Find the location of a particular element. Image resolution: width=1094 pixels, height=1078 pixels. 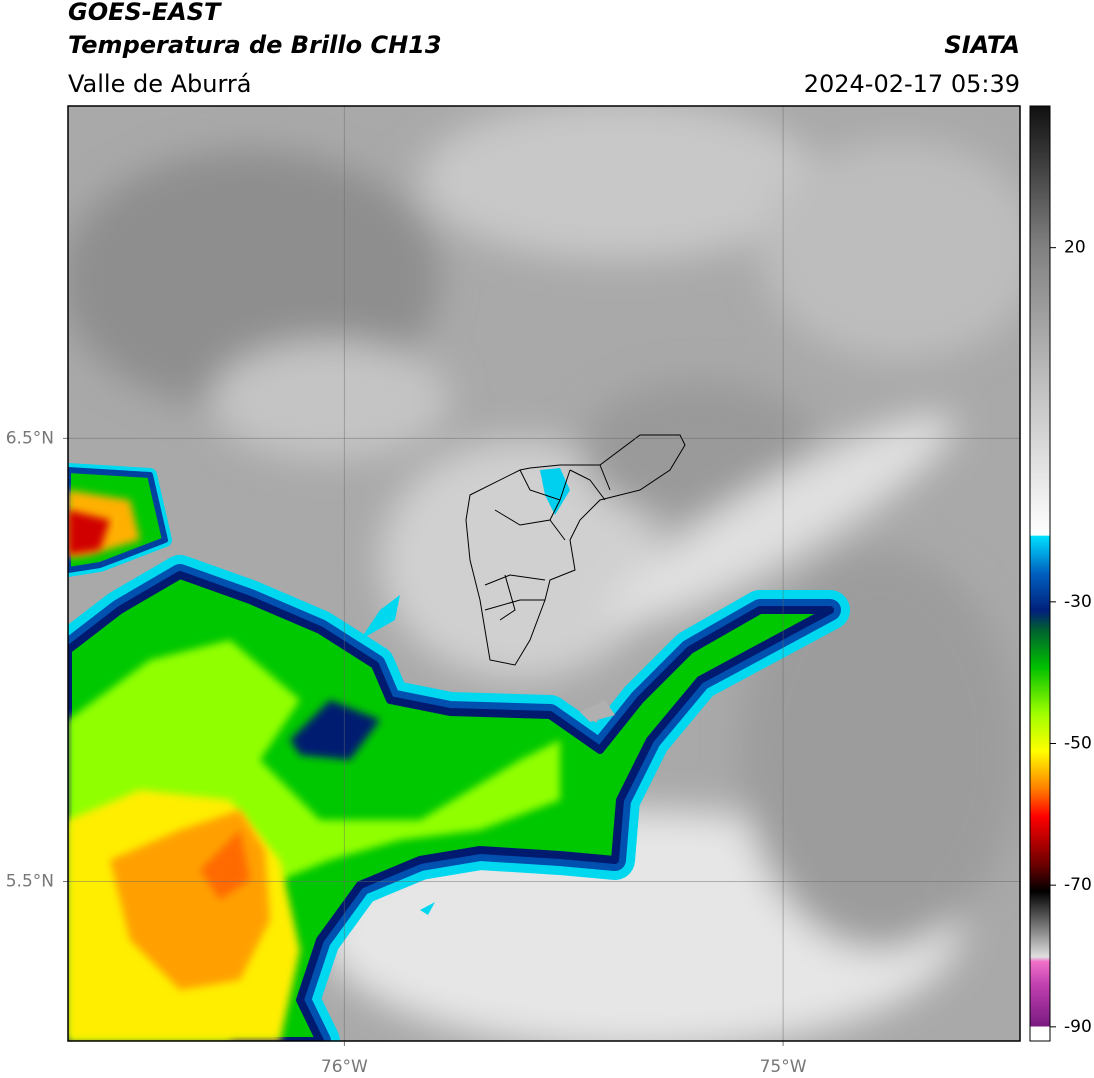

title: GOES-EAST is located at coordinates (145, 13).